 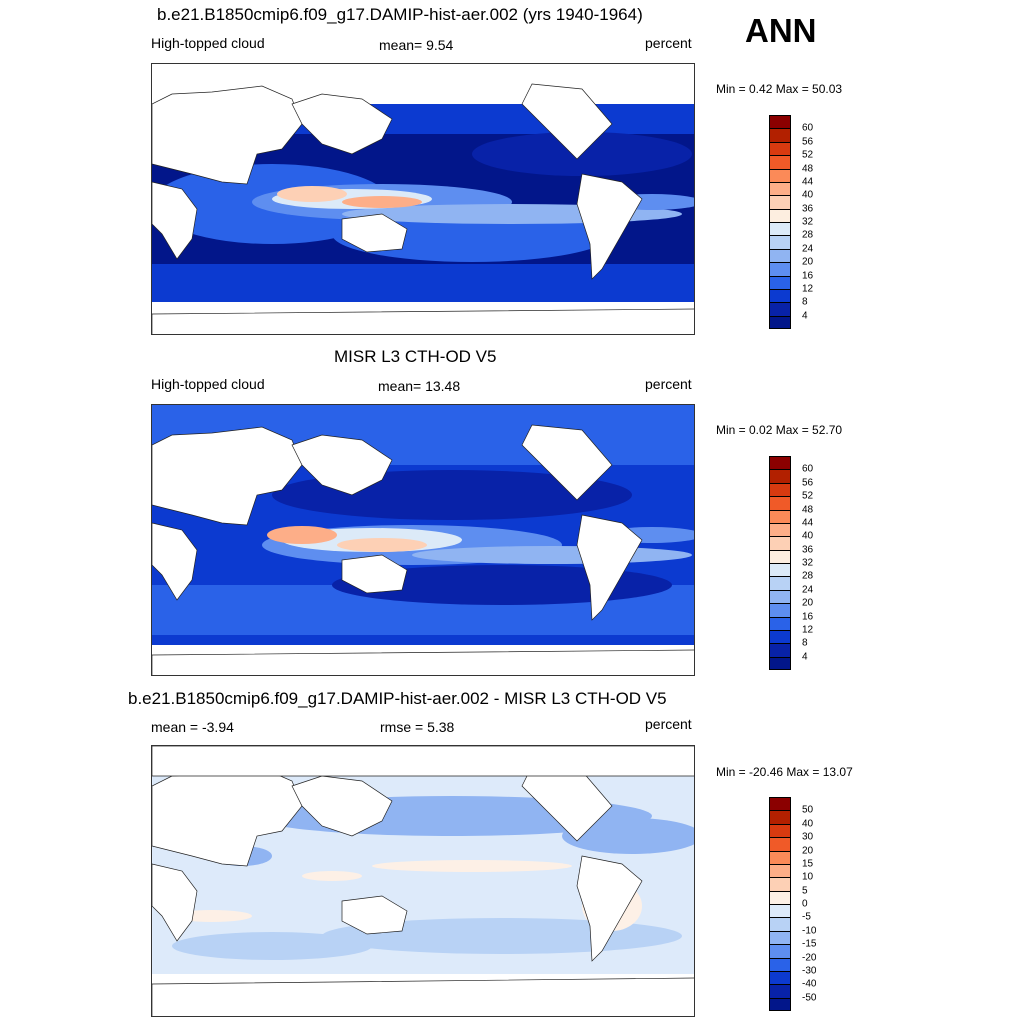 I want to click on panel-2-variable-label: High-topped cloud, so click(x=208, y=384).